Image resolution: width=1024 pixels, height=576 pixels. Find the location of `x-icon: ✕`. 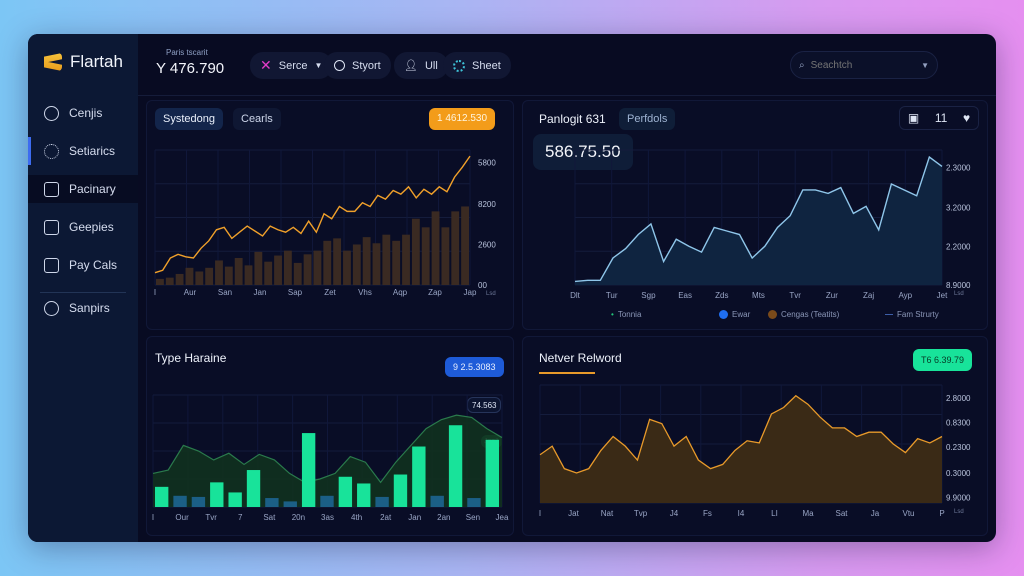

x-icon: ✕ is located at coordinates (266, 65).